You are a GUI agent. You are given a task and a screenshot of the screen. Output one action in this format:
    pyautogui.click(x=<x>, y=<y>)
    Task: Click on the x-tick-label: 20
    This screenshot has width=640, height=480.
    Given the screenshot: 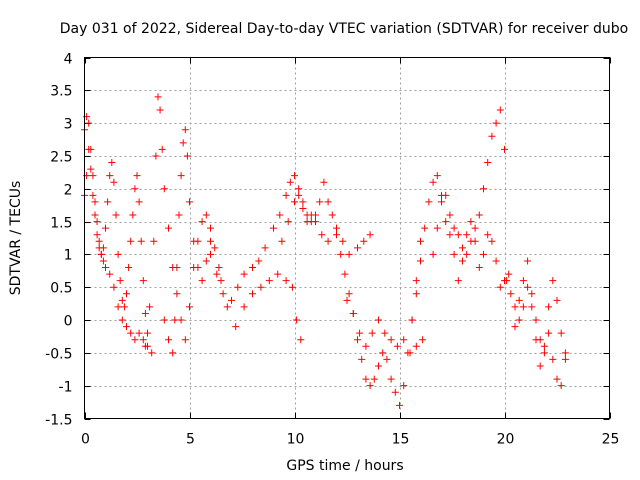 What is the action you would take?
    pyautogui.click(x=506, y=440)
    